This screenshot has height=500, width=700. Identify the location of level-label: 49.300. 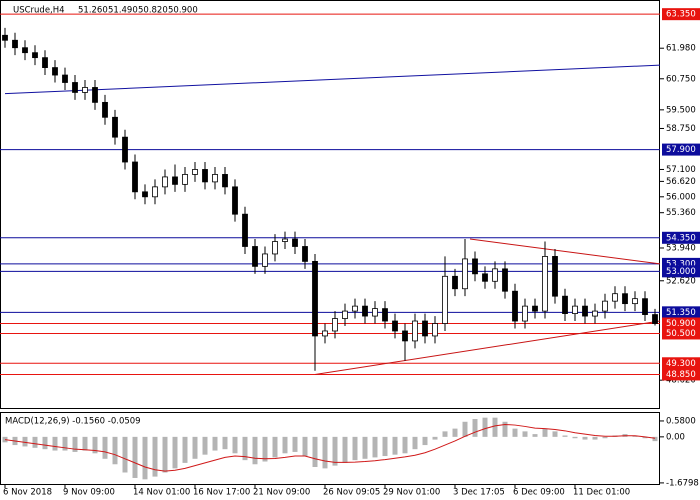
(681, 364).